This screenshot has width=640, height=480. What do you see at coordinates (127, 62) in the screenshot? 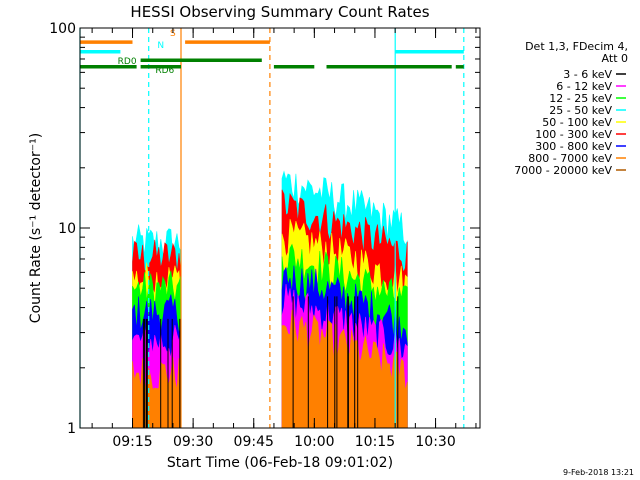
I see `flag-label: RD0` at bounding box center [127, 62].